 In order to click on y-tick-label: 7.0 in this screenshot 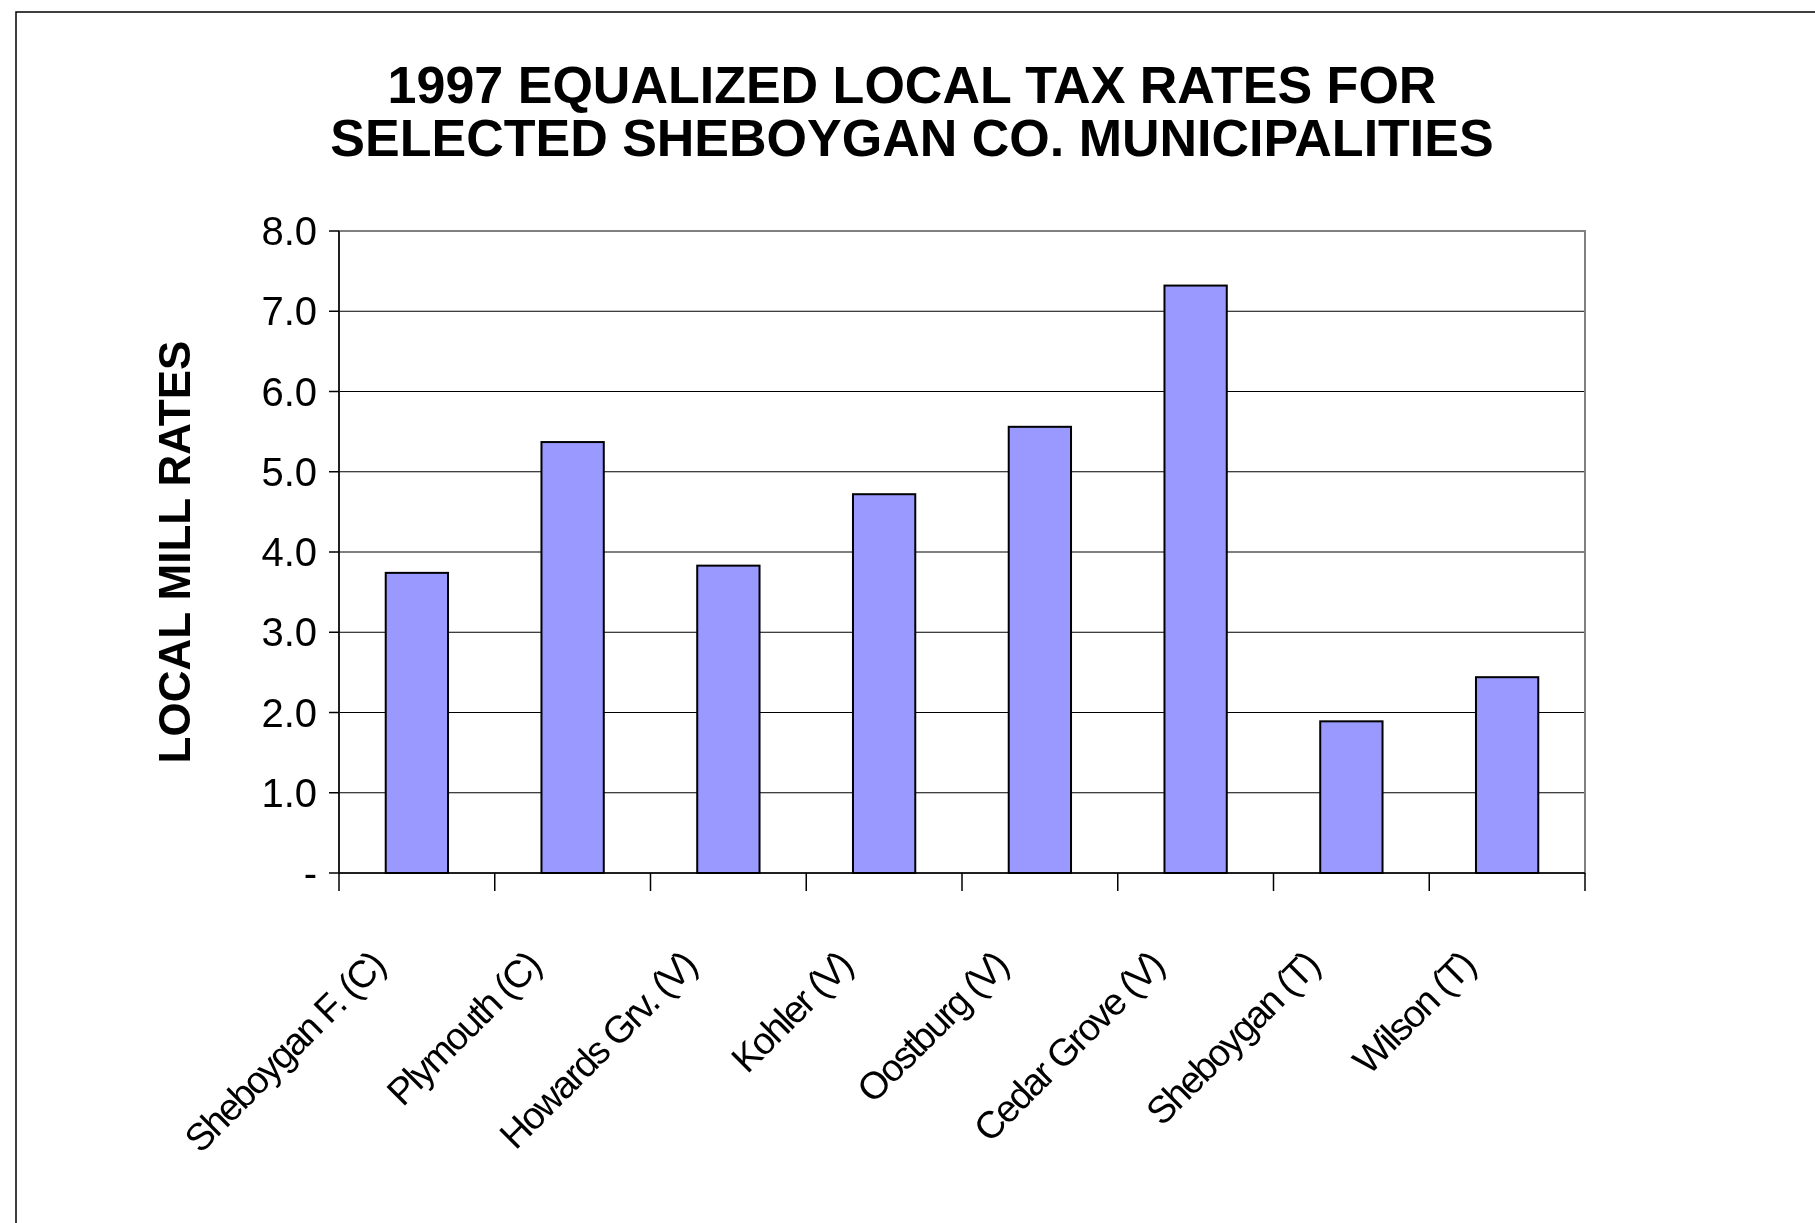, I will do `click(289, 311)`.